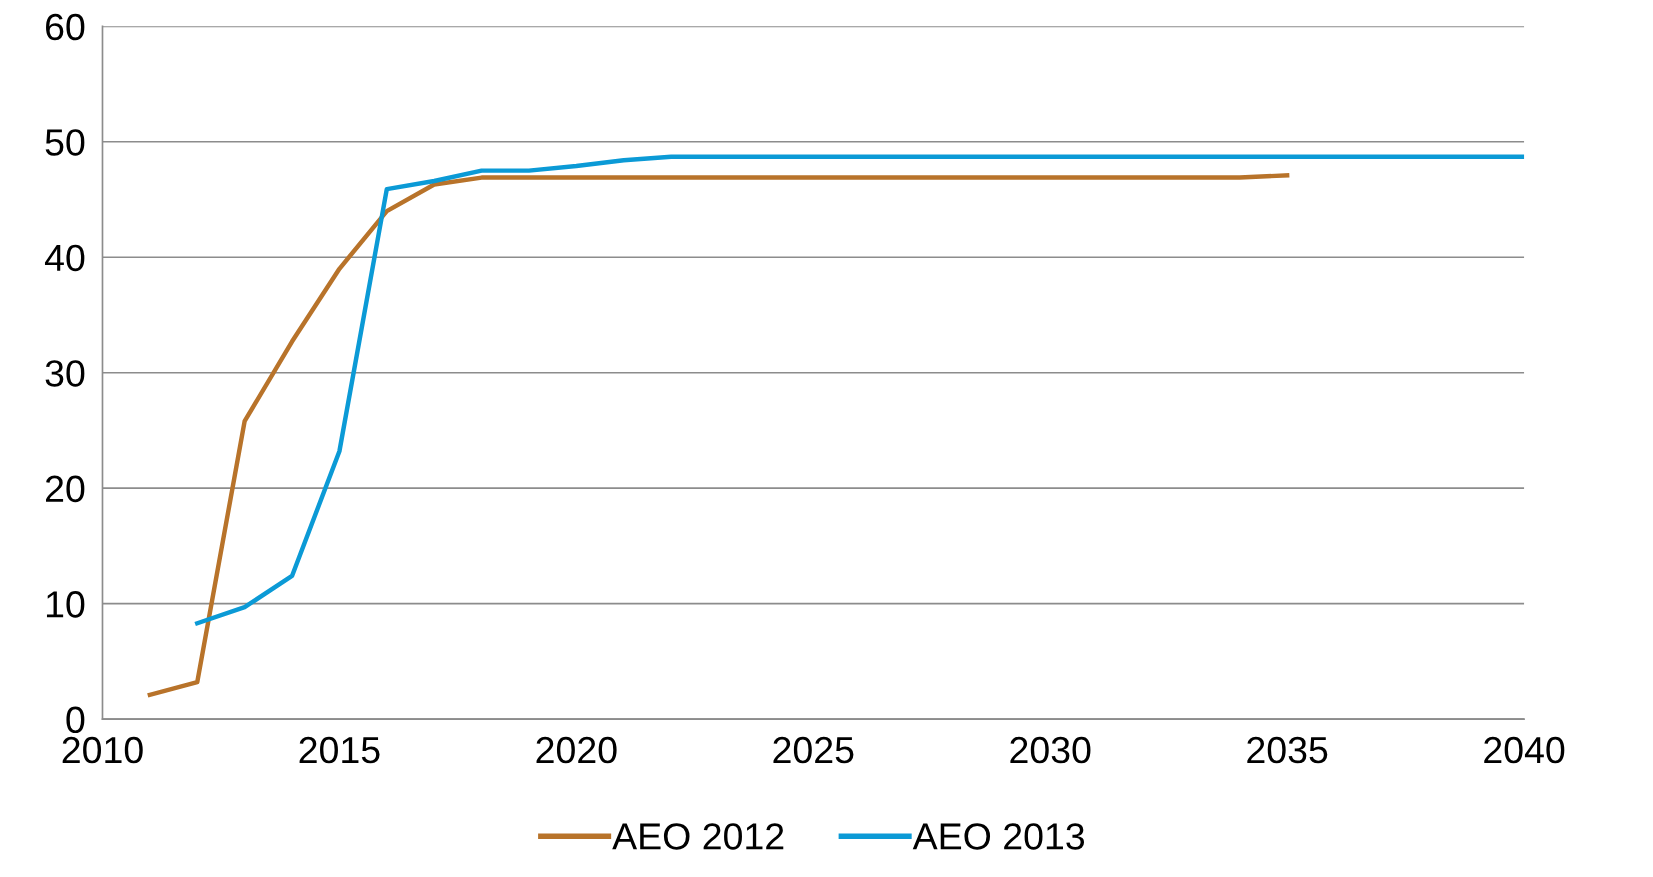 Image resolution: width=1653 pixels, height=877 pixels. What do you see at coordinates (339, 750) in the screenshot?
I see `x-tick-label: 2015` at bounding box center [339, 750].